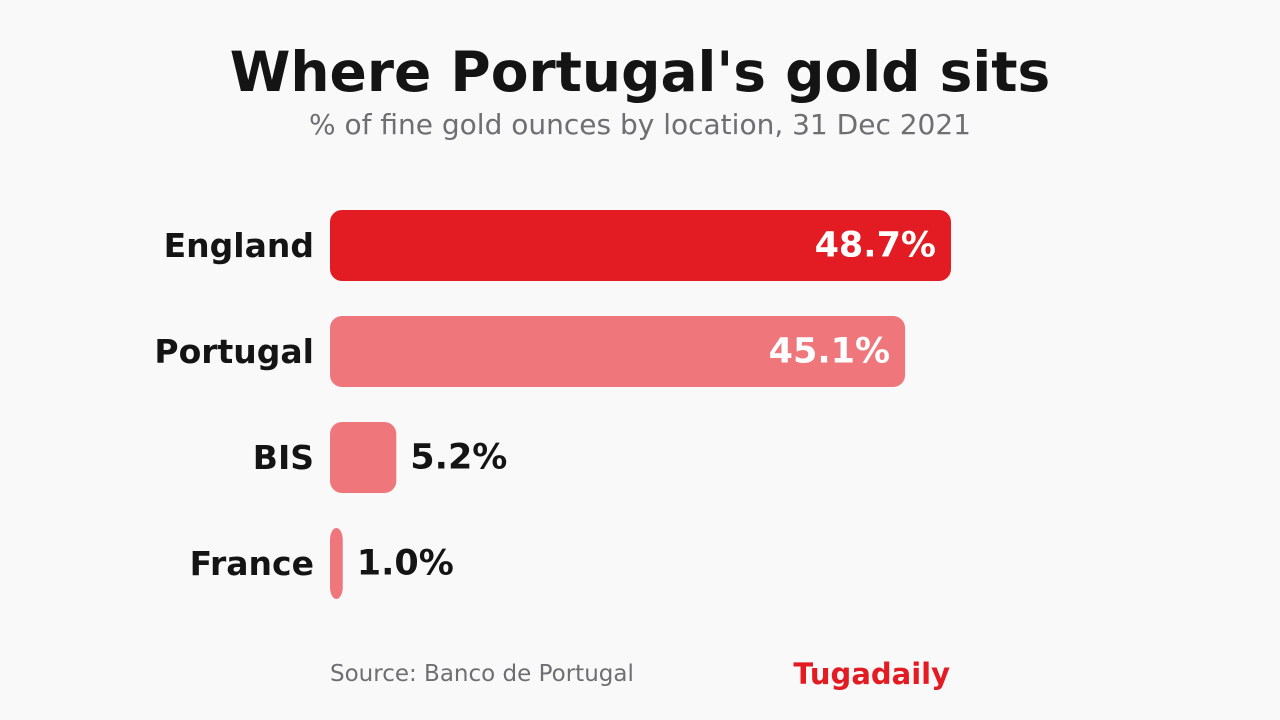 The image size is (1280, 720). What do you see at coordinates (234, 351) in the screenshot?
I see `category-label-portugal: Portugal` at bounding box center [234, 351].